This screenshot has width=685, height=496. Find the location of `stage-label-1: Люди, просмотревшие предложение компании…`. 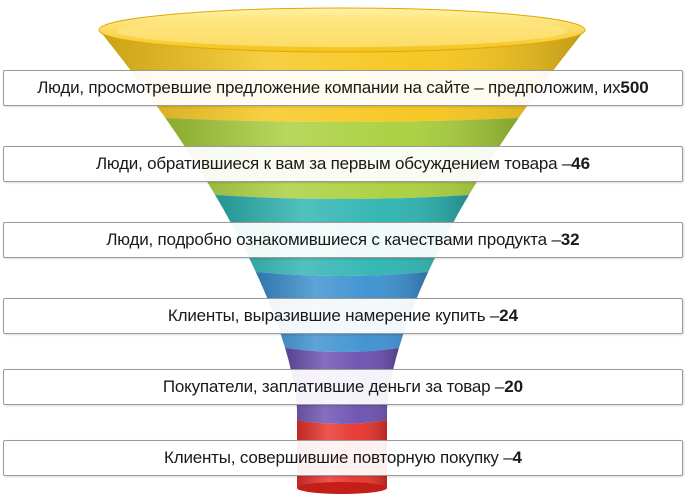

stage-label-1: Люди, просмотревшие предложение компании… is located at coordinates (343, 88).